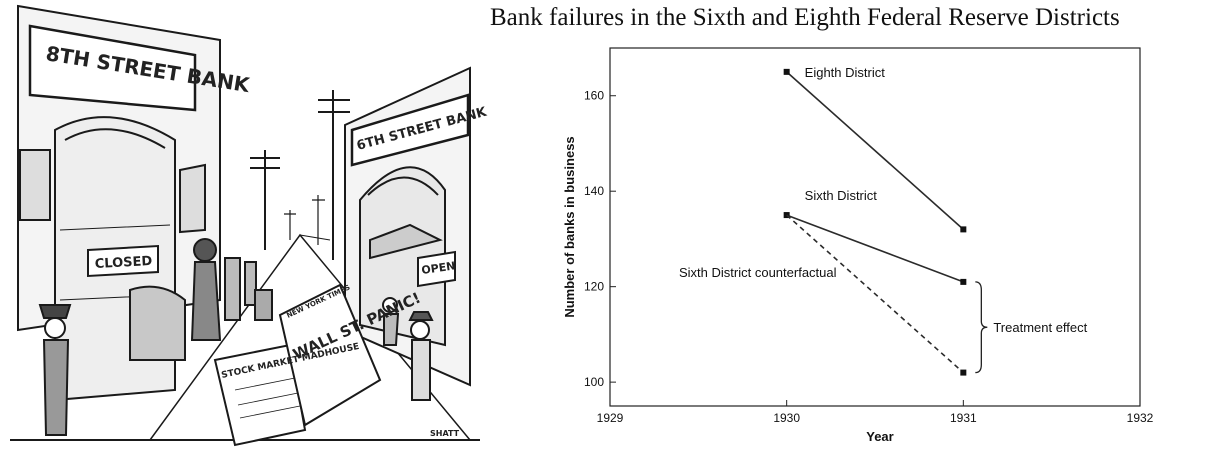 This screenshot has width=1232, height=452. I want to click on x-tick-label: 1929, so click(610, 418).